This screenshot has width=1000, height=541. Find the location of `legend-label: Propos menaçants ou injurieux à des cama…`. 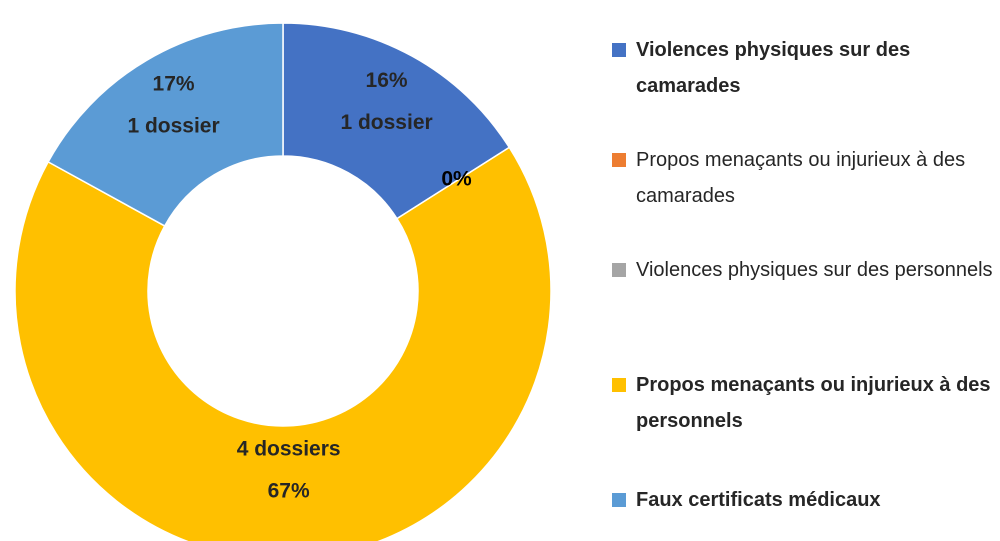

legend-label: Propos menaçants ou injurieux à des cama… is located at coordinates (801, 178).